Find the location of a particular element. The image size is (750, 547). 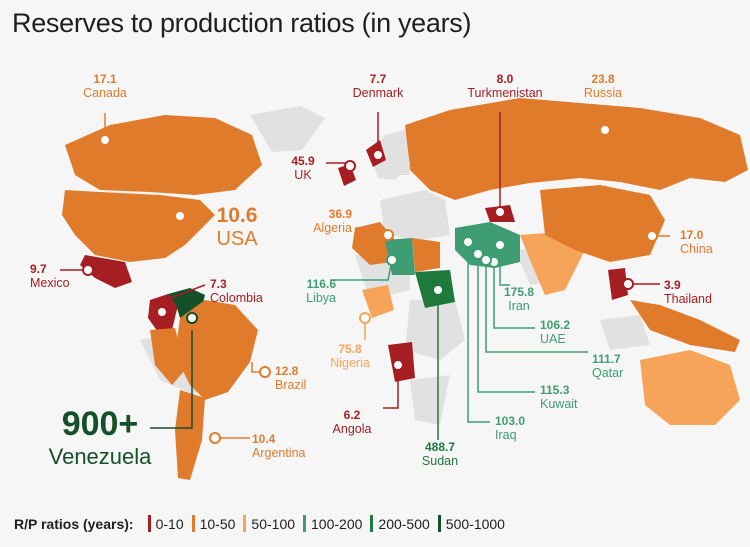

label-algeria-value: 36.9 is located at coordinates (340, 214).